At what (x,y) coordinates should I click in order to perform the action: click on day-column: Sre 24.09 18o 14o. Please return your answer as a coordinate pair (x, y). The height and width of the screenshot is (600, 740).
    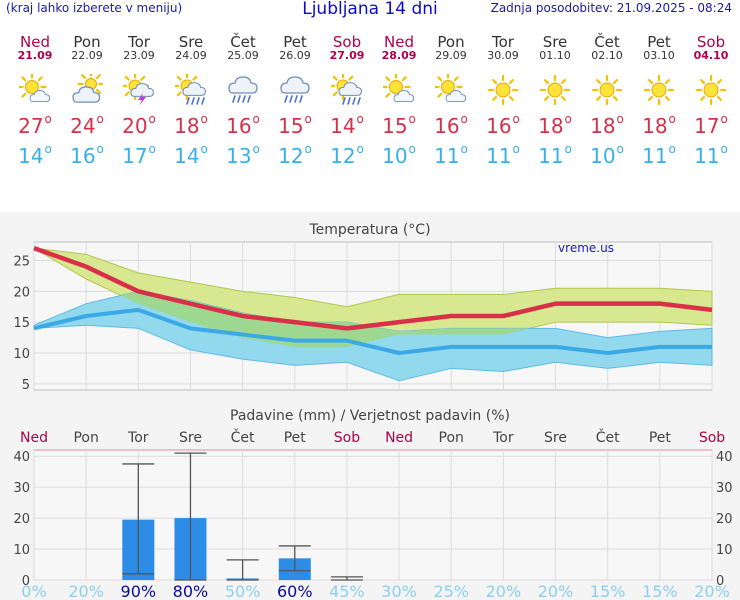
    Looking at the image, I should click on (191, 100).